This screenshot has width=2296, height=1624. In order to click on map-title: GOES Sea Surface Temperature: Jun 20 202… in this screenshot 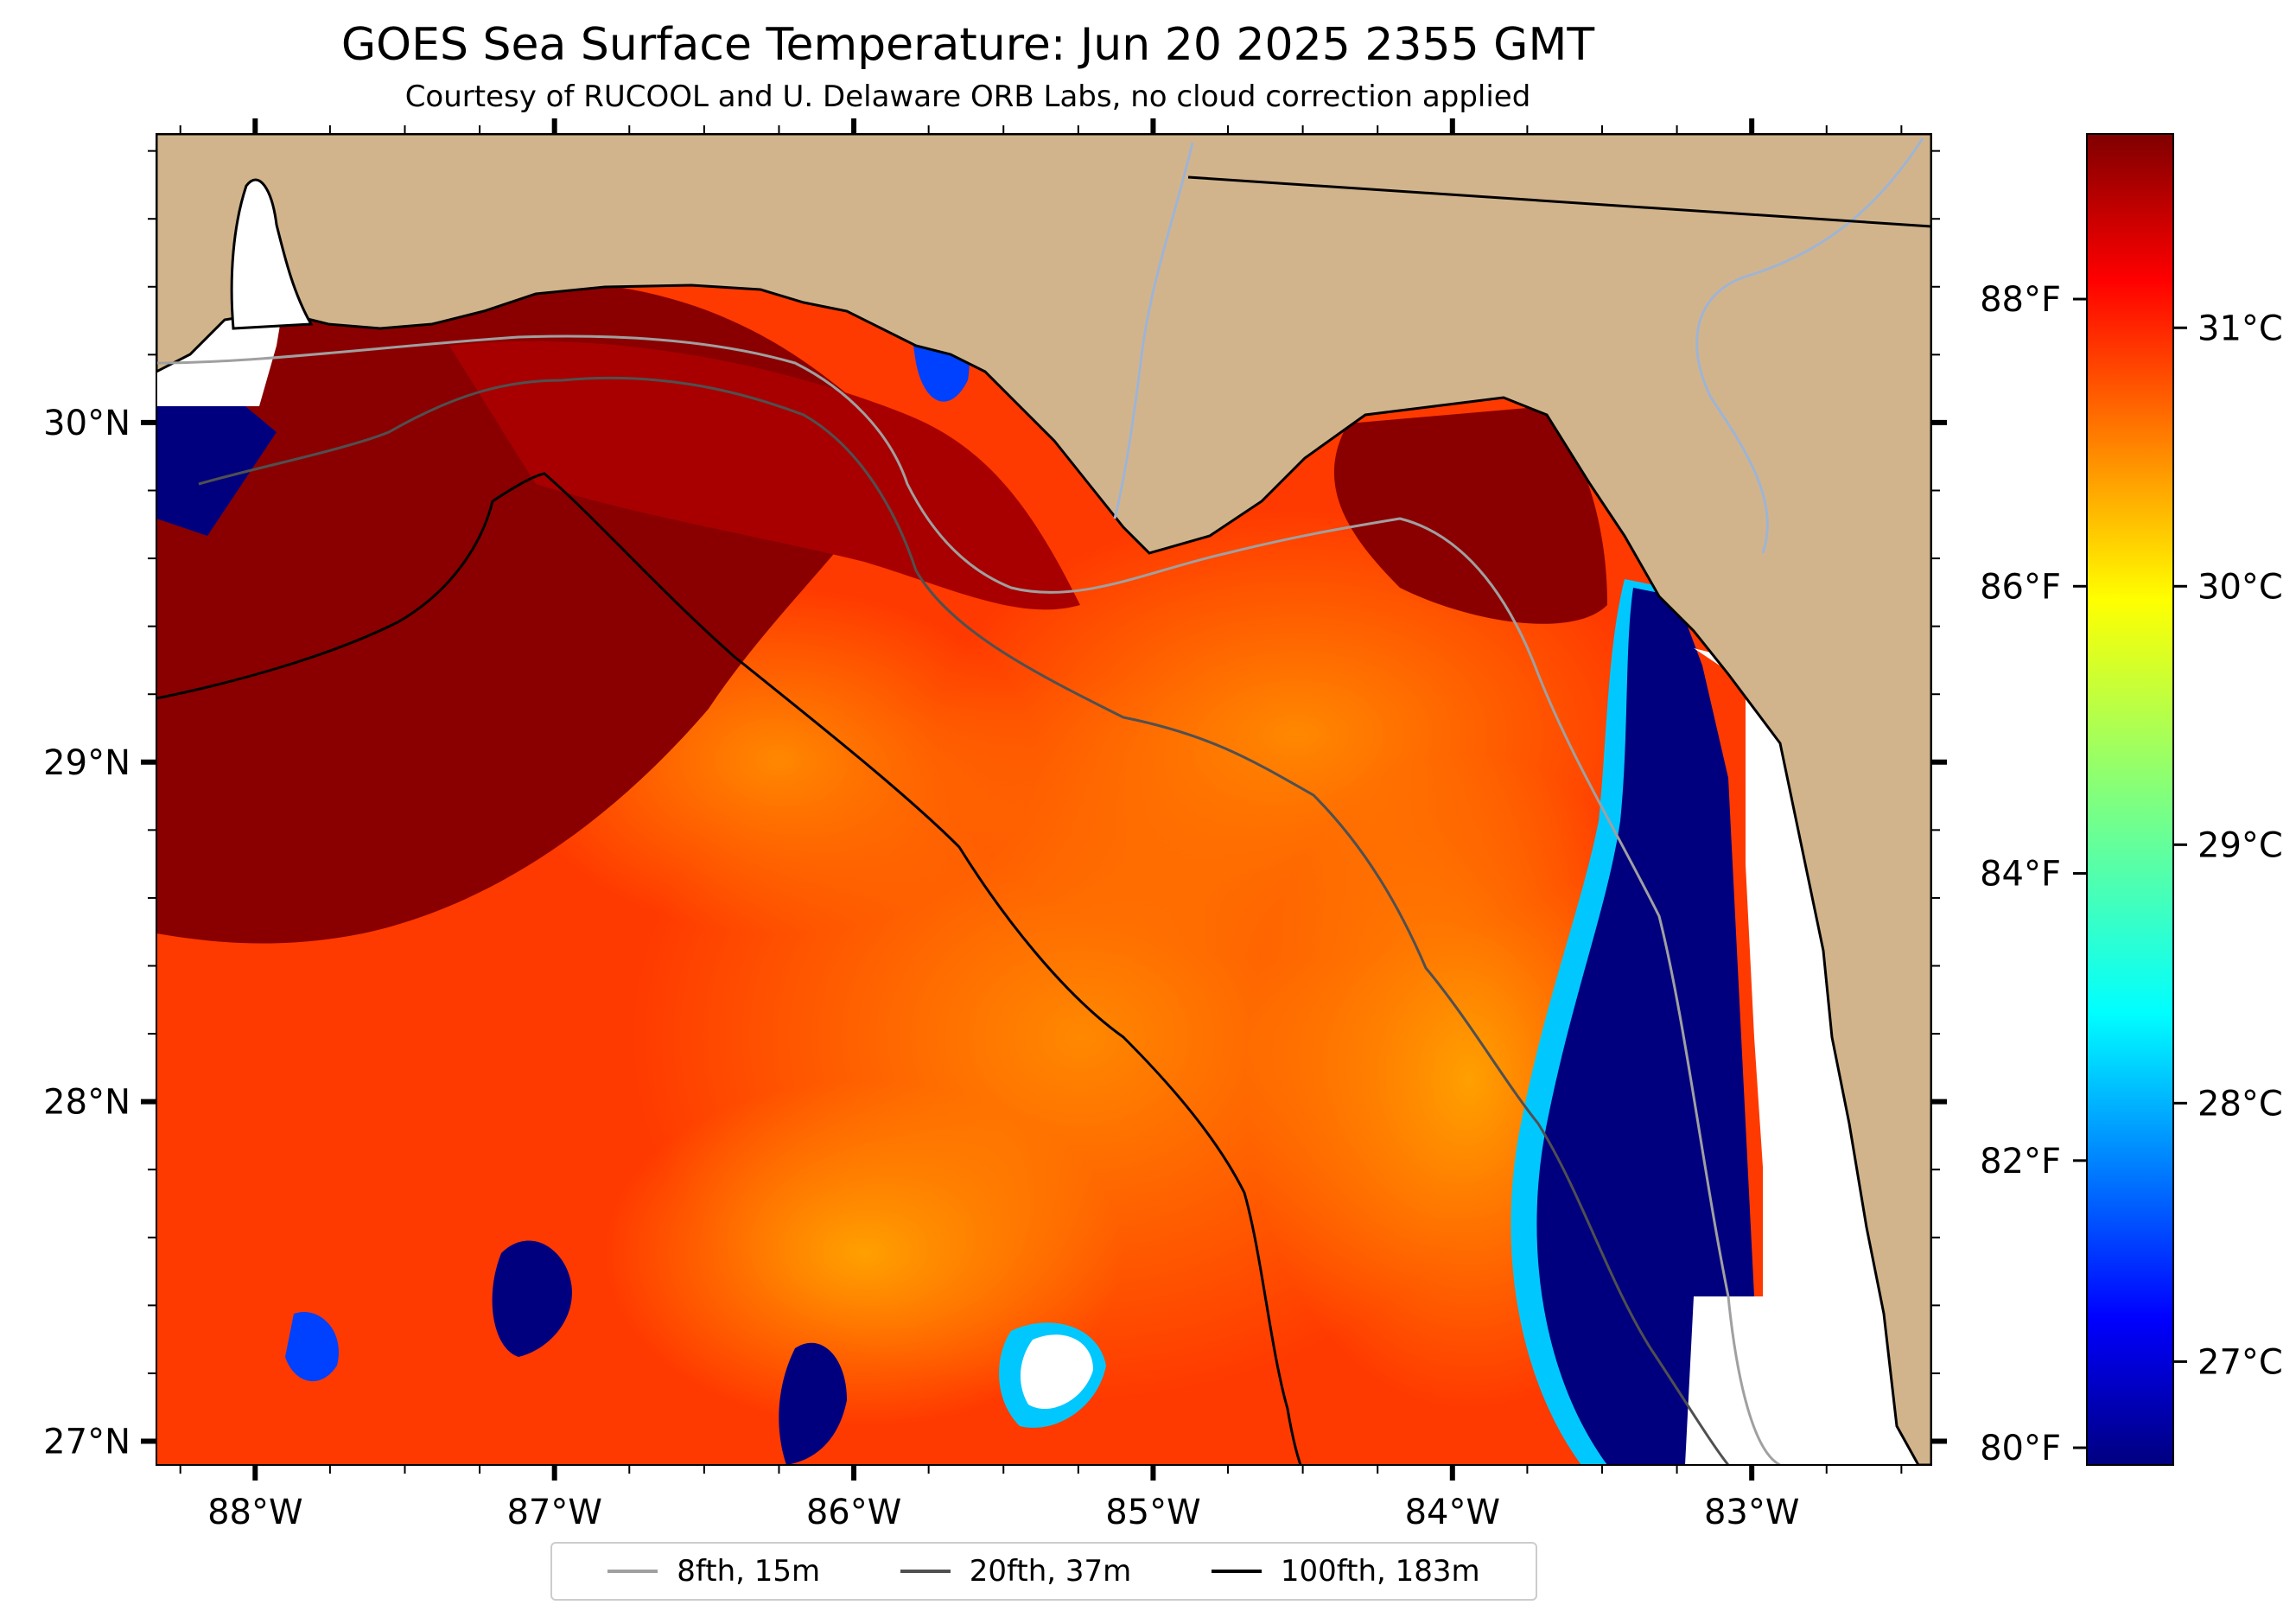, I will do `click(967, 45)`.